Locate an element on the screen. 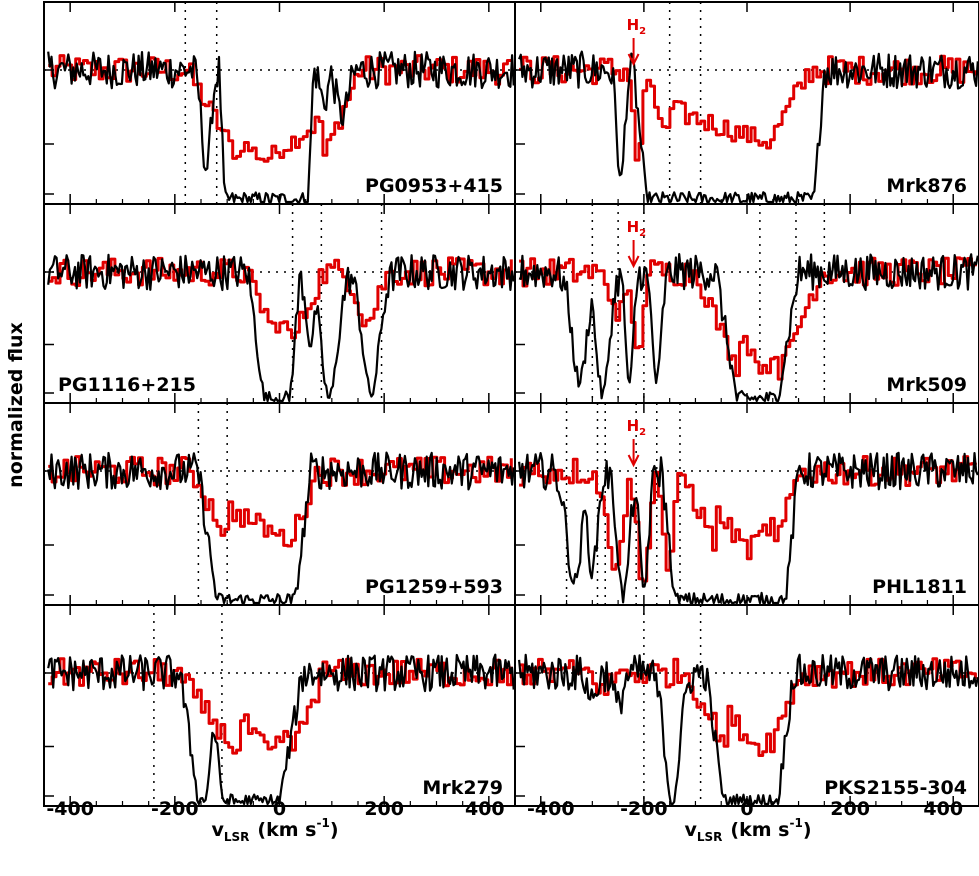  x-axis-label-units-left: (km s is located at coordinates (286, 830).